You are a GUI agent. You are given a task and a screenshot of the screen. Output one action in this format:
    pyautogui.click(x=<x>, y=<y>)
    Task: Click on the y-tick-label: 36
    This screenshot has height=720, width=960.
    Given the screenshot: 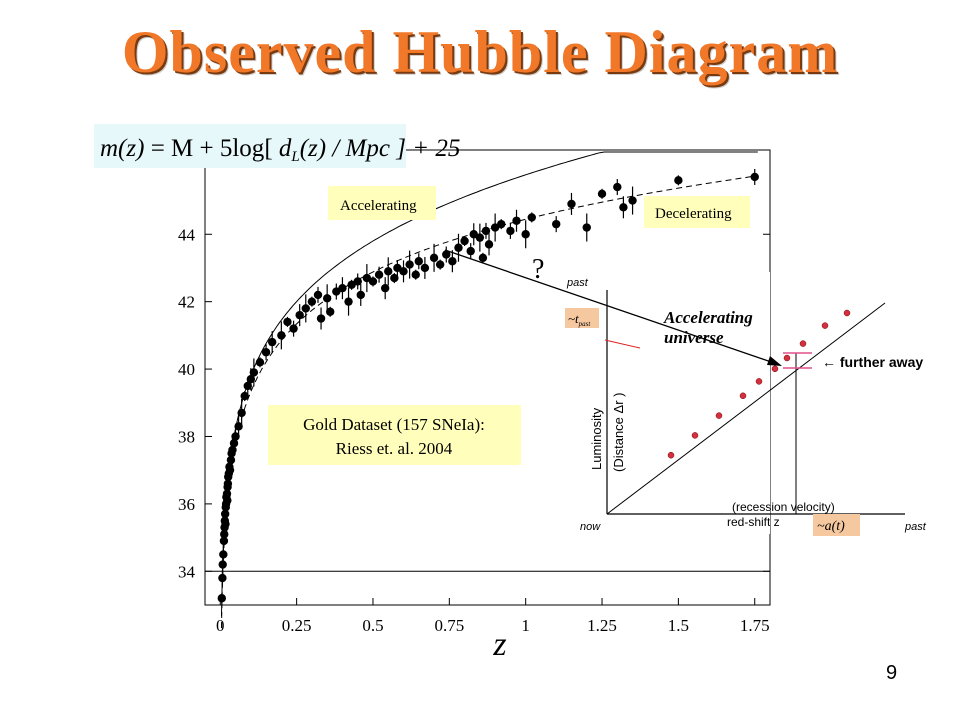 What is the action you would take?
    pyautogui.click(x=186, y=504)
    